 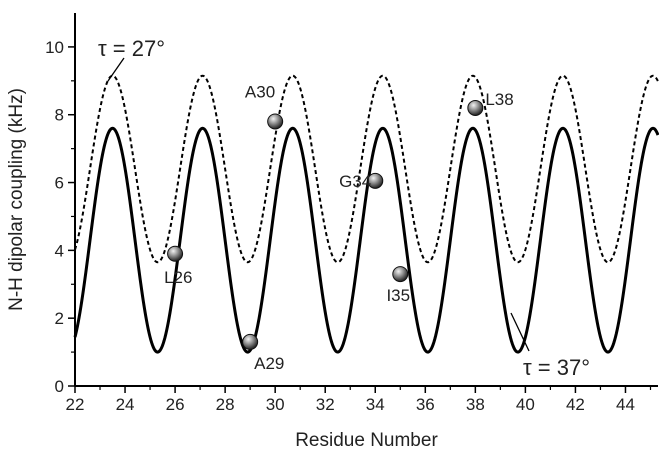 What do you see at coordinates (54, 47) in the screenshot?
I see `y-tick-label: 10` at bounding box center [54, 47].